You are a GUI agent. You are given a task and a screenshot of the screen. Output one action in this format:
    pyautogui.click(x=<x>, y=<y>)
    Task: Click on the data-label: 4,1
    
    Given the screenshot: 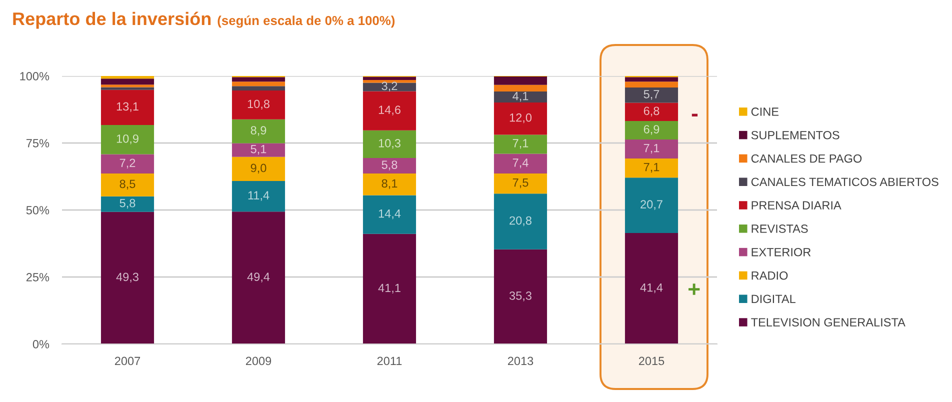 What is the action you would take?
    pyautogui.click(x=520, y=97)
    